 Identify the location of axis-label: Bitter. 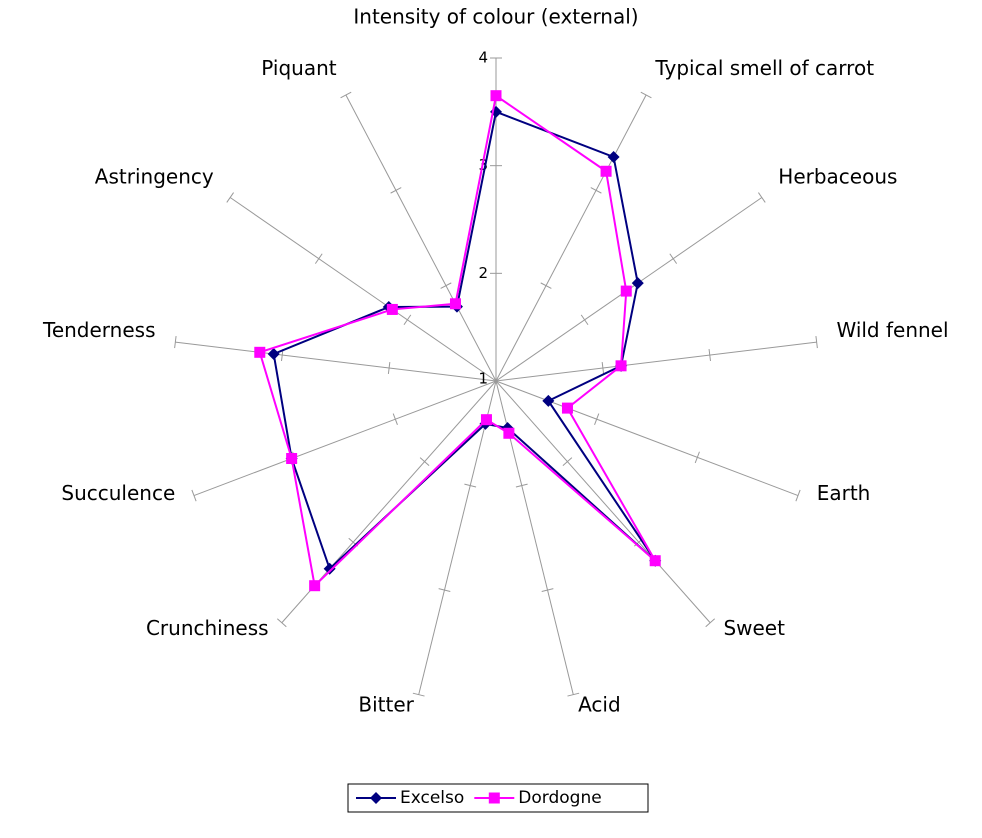
(386, 705).